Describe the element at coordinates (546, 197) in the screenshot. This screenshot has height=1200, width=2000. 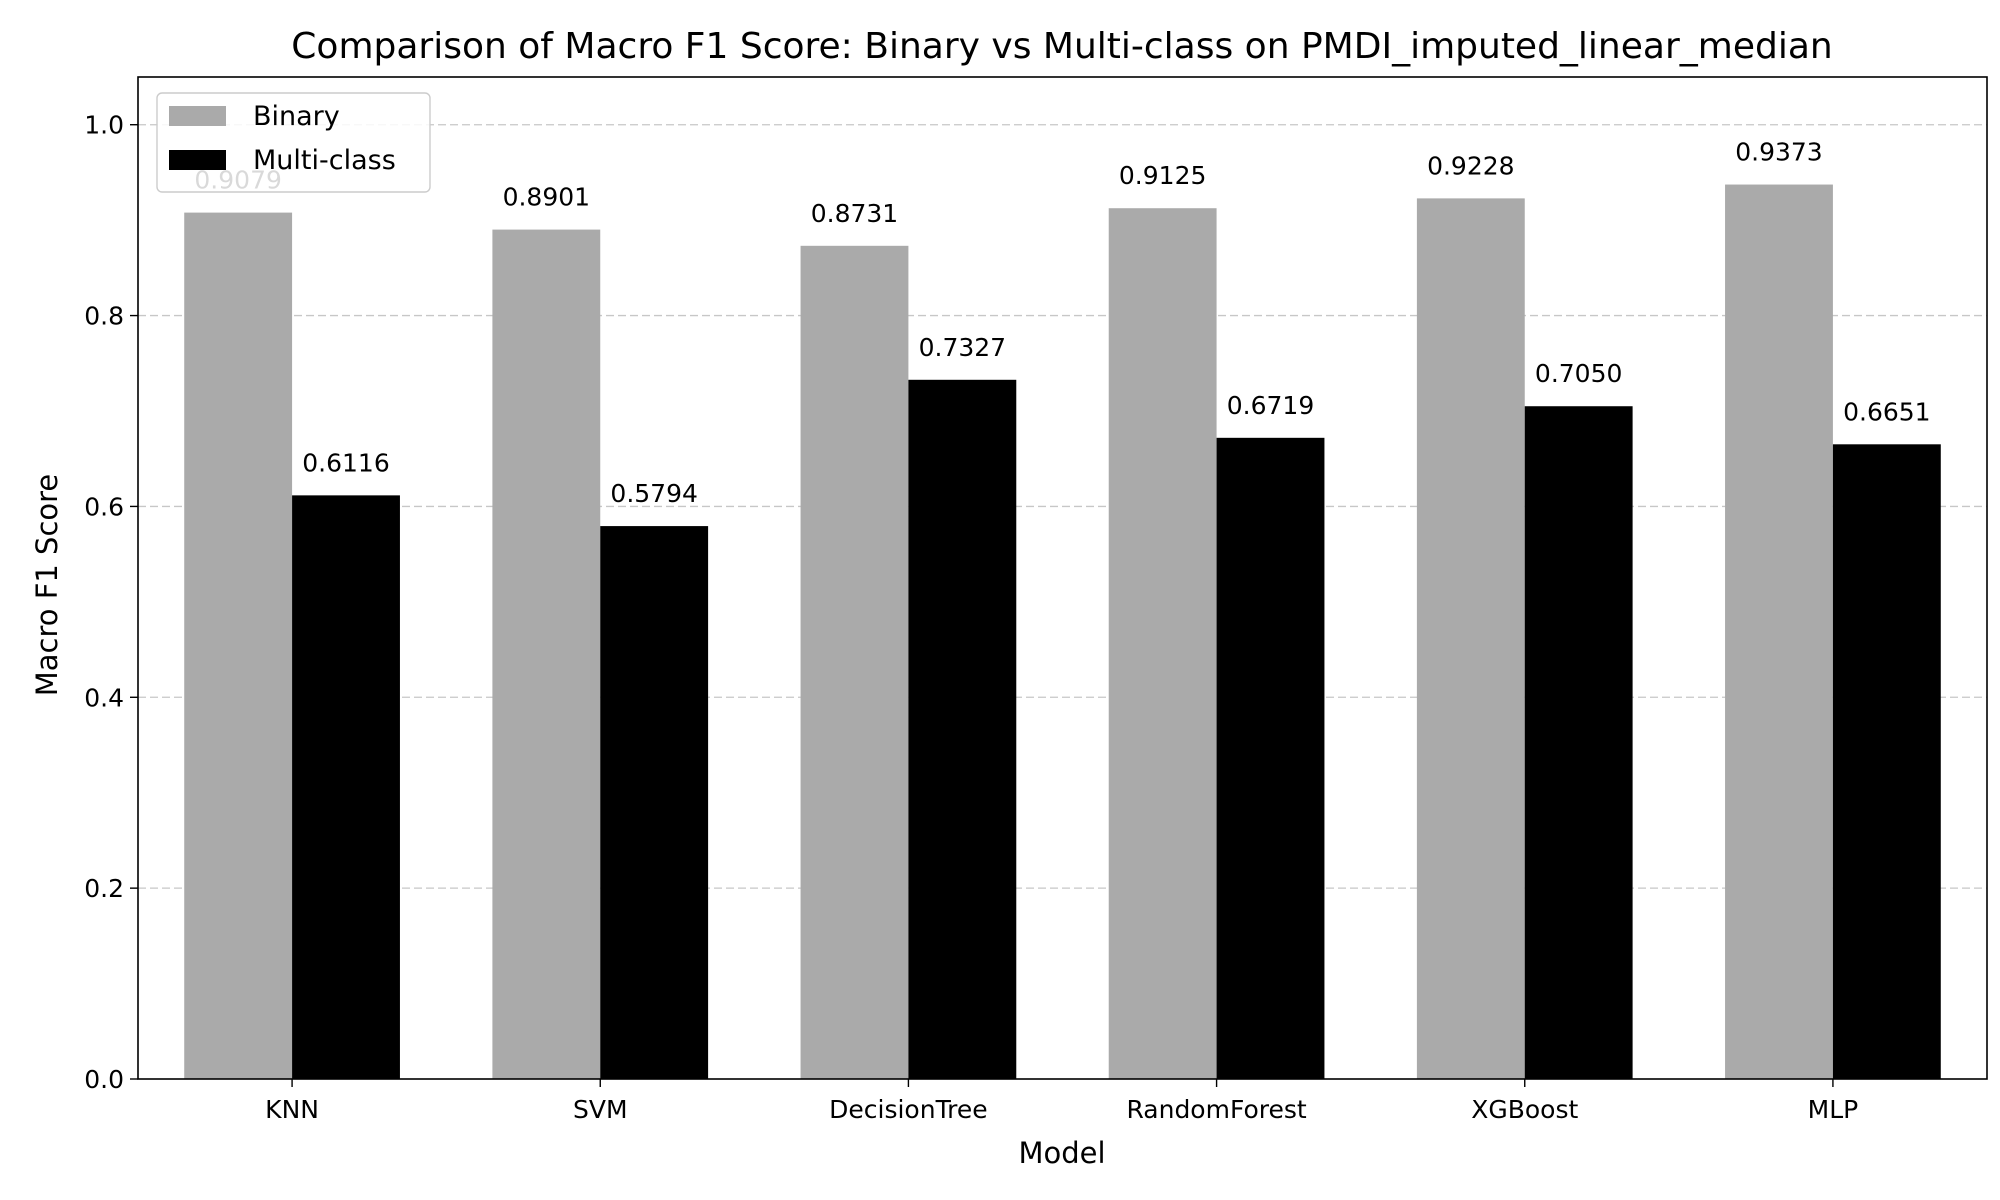
I see `data-label: 0.8901` at that location.